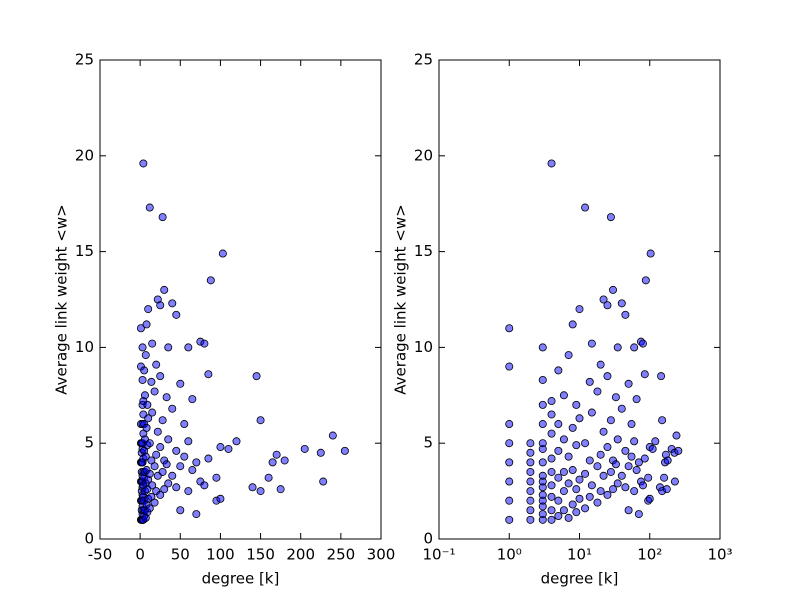 The width and height of the screenshot is (800, 600). What do you see at coordinates (428, 539) in the screenshot?
I see `y-tick-label: 0` at bounding box center [428, 539].